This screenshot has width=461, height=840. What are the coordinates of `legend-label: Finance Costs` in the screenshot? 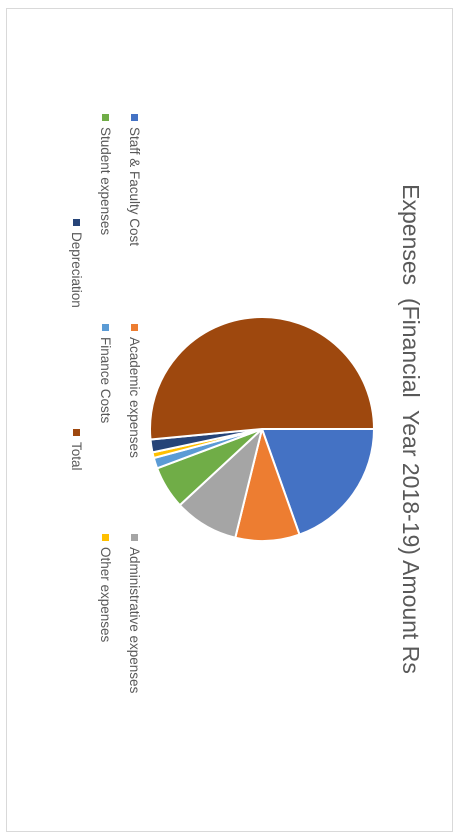 It's located at (105, 380).